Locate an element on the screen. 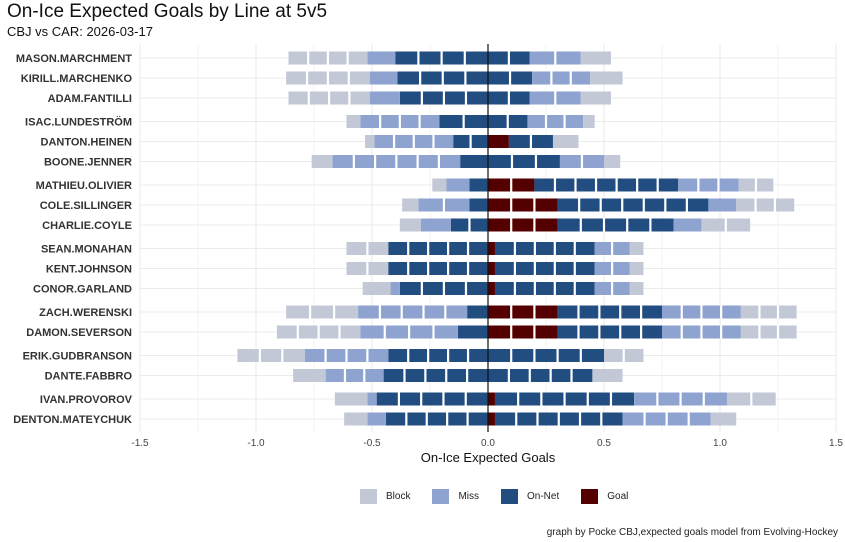  bar-against-block-kent-johnson is located at coordinates (367, 268).